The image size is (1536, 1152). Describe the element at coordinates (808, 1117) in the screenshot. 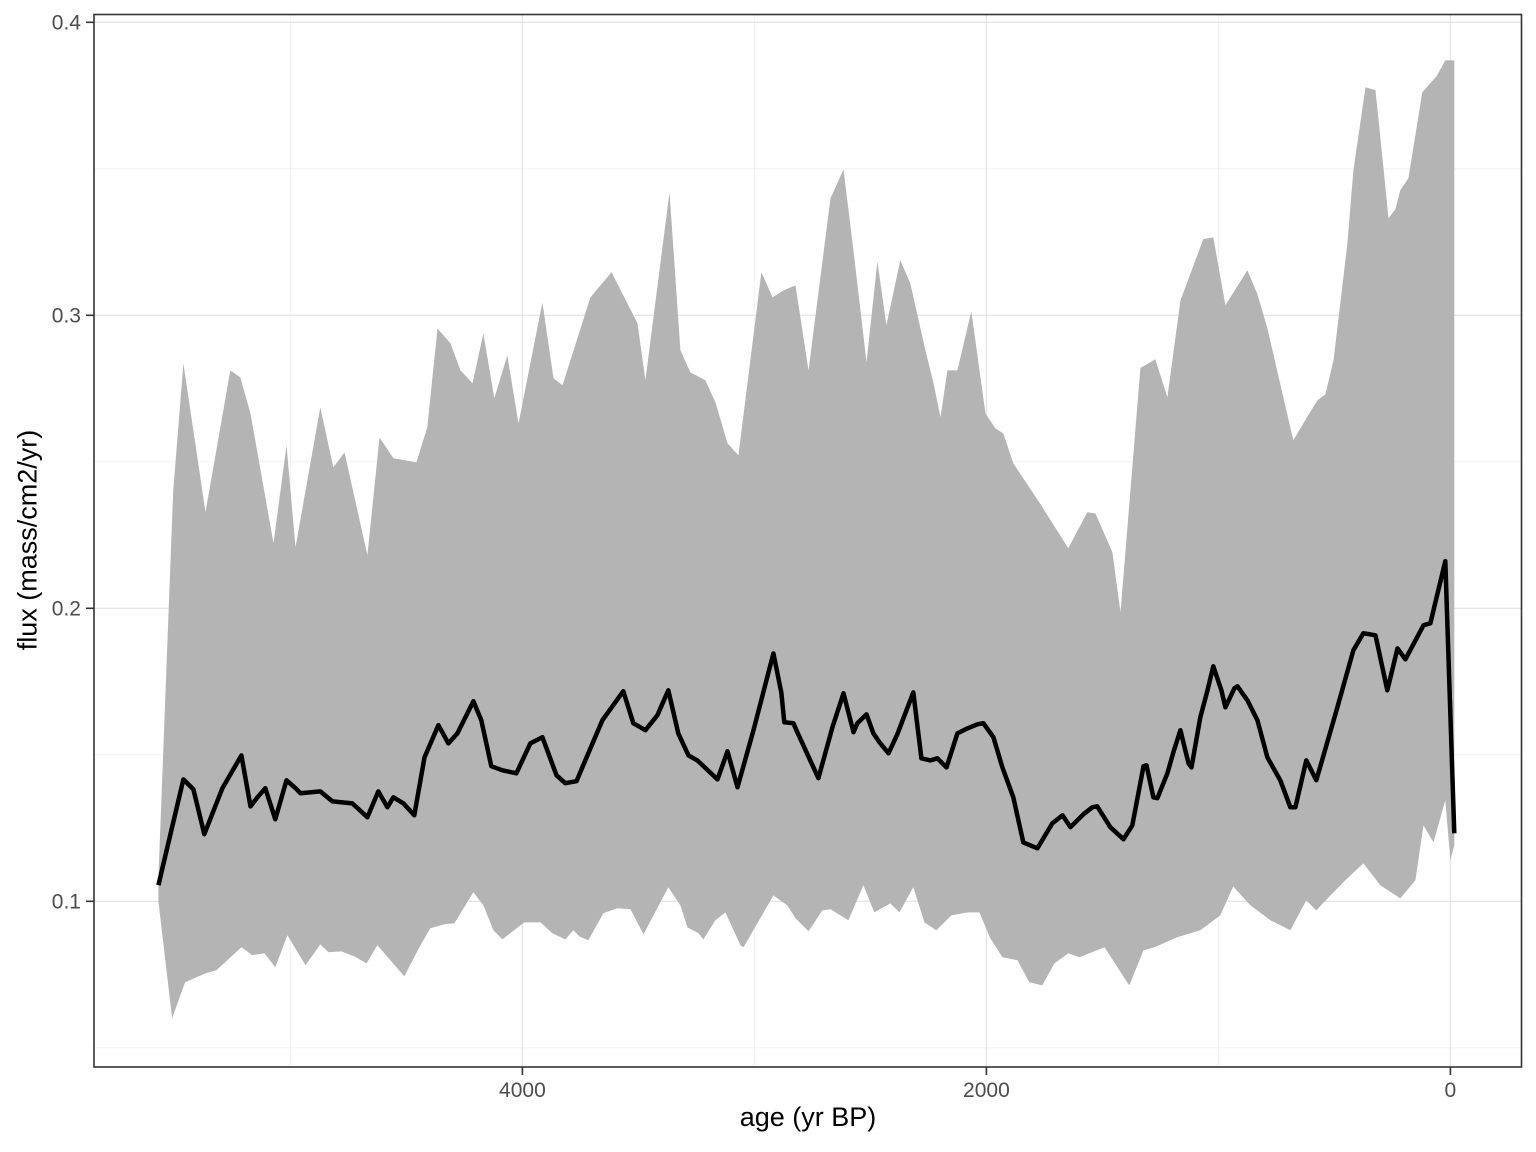

I see `x-axis-title: age (yr BP)` at that location.